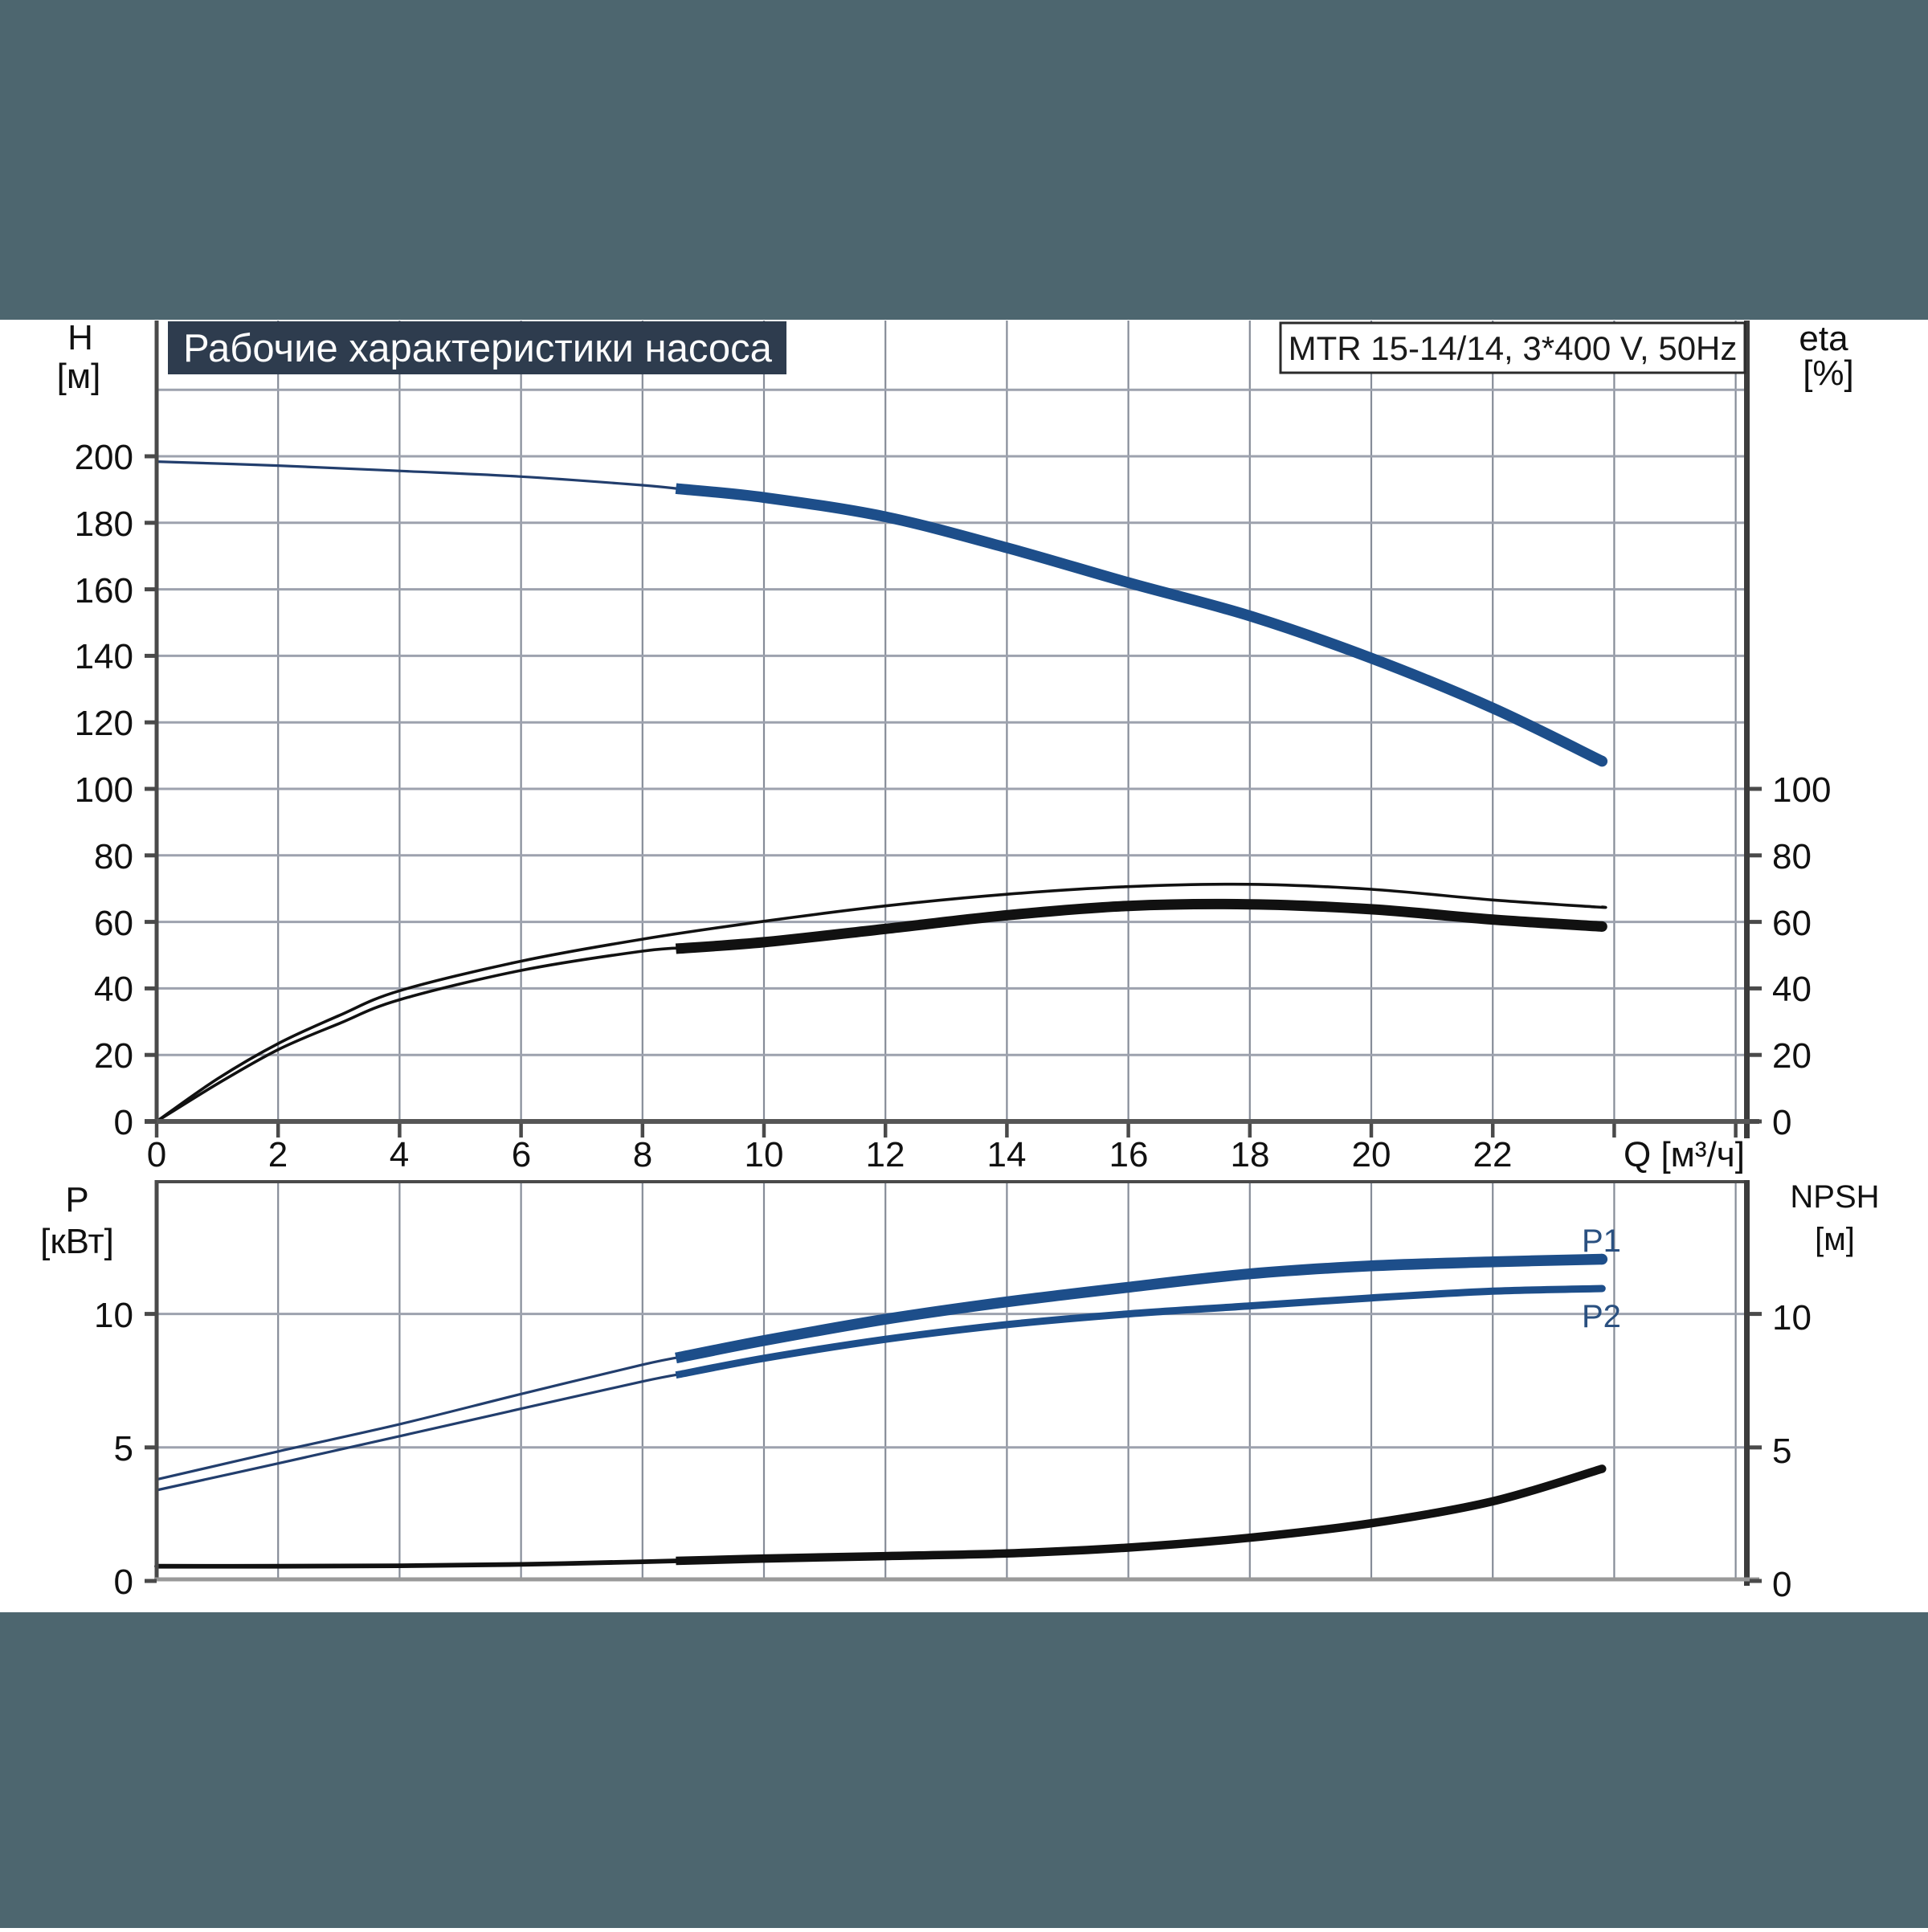 This screenshot has width=1928, height=1932. I want to click on svg-text: Q [м³/ч], so click(1685, 1154).